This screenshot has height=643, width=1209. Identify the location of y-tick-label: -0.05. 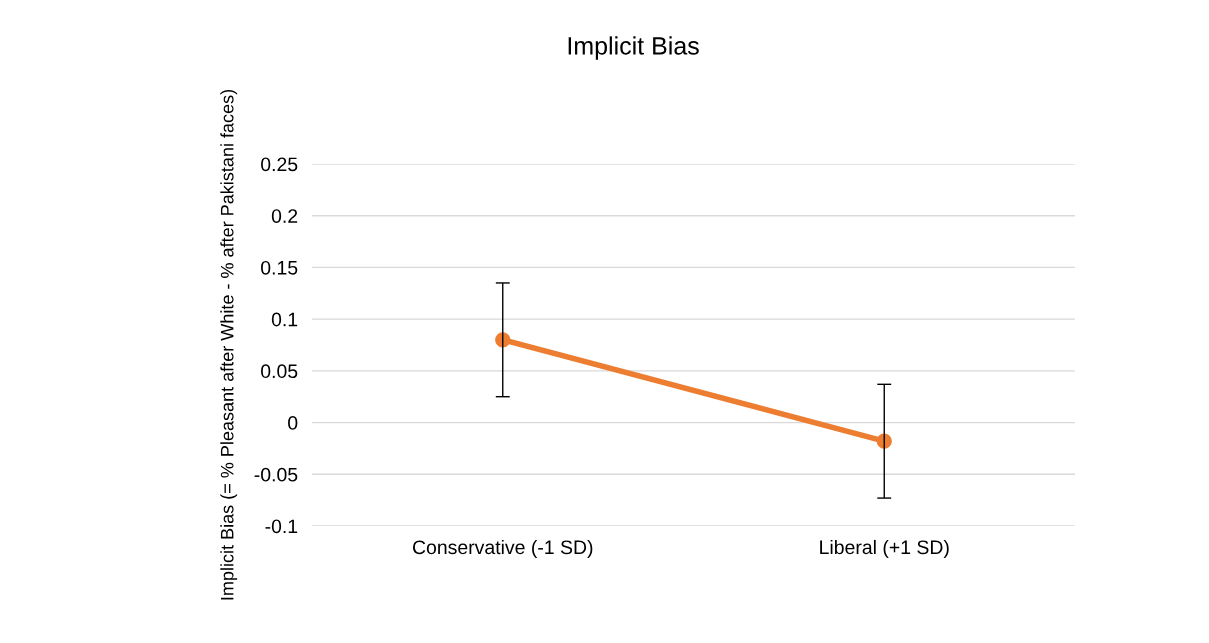
(276, 474).